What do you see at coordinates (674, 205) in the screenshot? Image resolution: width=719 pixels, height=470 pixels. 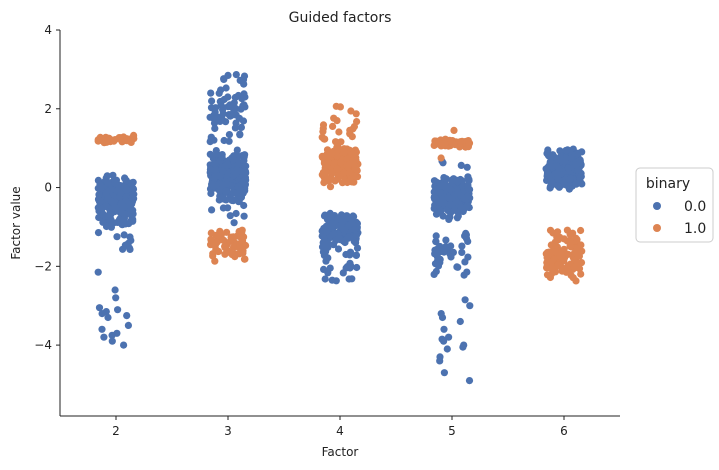 I see `legend: binary 0.0 1.0` at bounding box center [674, 205].